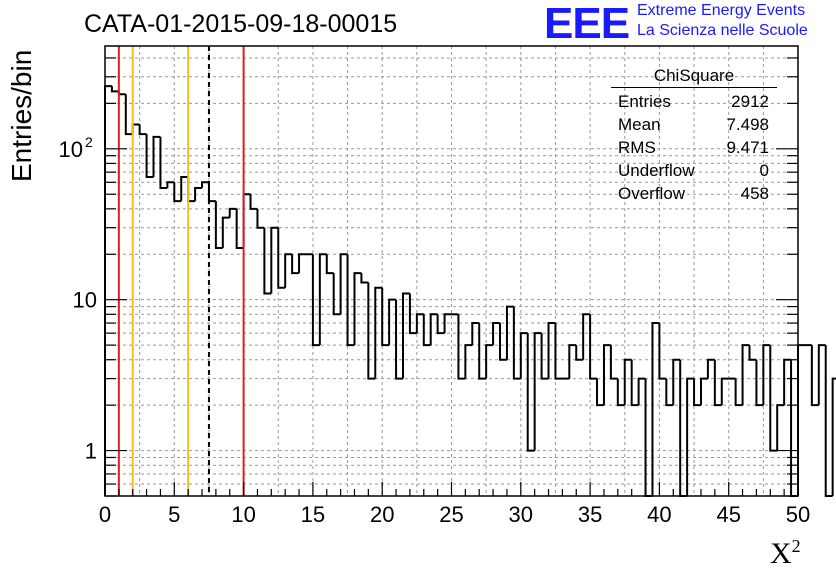 This screenshot has width=836, height=572. Describe the element at coordinates (747, 124) in the screenshot. I see `stats-value: 7.498` at that location.